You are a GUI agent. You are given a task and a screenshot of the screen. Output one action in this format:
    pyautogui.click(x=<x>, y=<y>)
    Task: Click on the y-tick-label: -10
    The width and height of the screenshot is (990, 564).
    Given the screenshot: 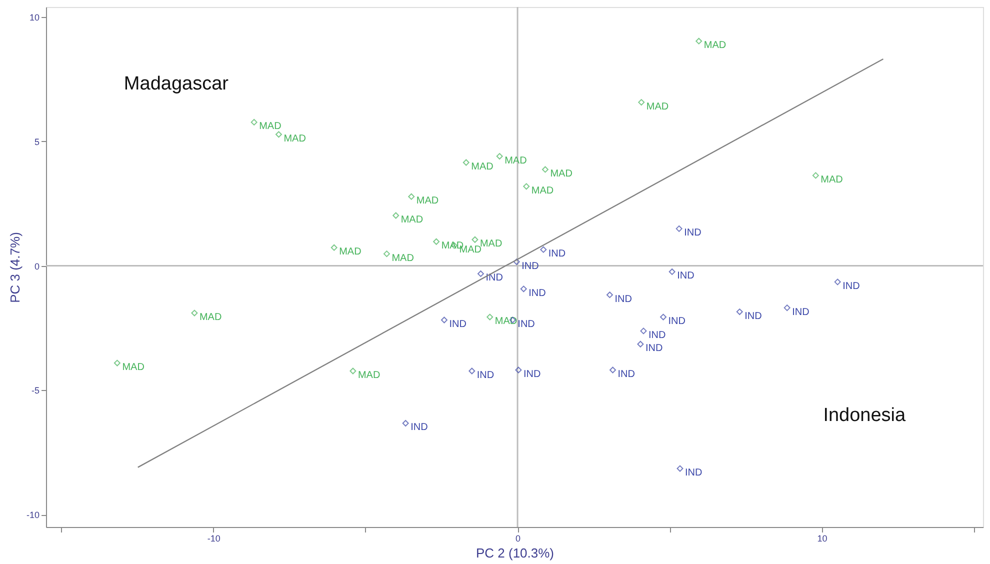 What is the action you would take?
    pyautogui.click(x=33, y=515)
    